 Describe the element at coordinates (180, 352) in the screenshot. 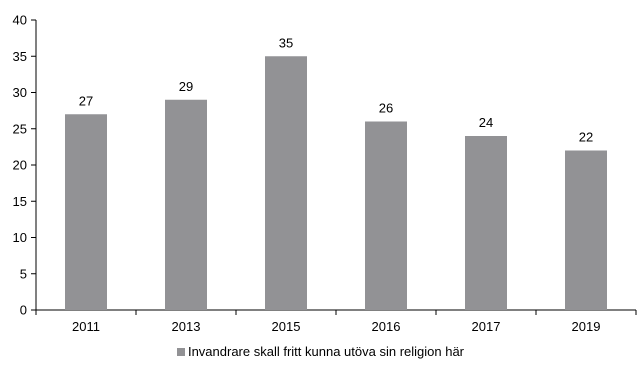

I see `legend-swatch` at that location.